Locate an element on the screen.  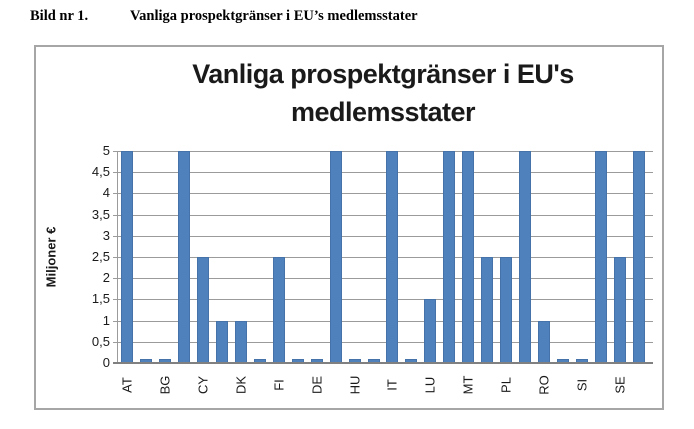
bar-LU is located at coordinates (430, 331).